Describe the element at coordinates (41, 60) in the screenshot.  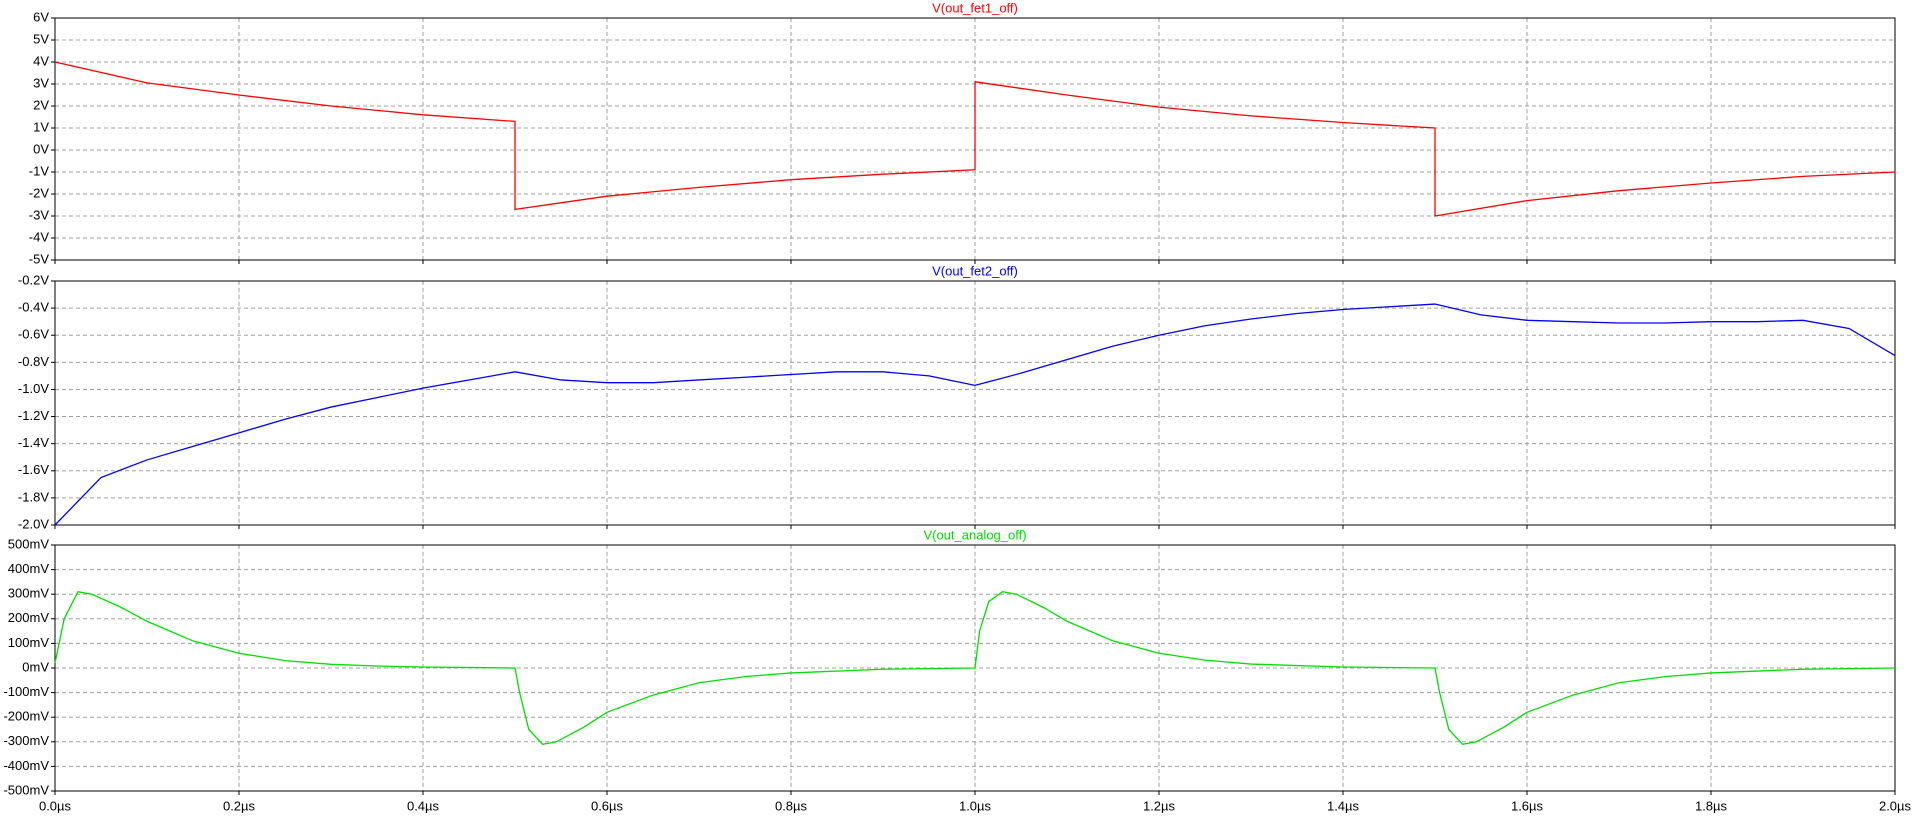
I see `y-tick-label: 4V` at that location.